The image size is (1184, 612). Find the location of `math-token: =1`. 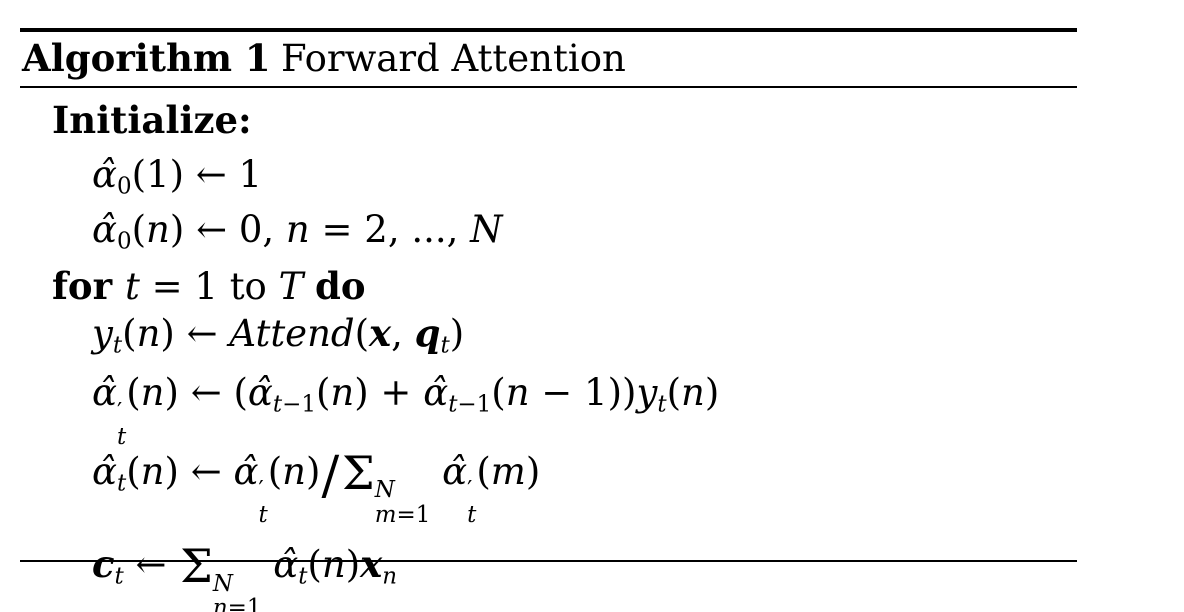

math-token: =1 is located at coordinates (413, 515).